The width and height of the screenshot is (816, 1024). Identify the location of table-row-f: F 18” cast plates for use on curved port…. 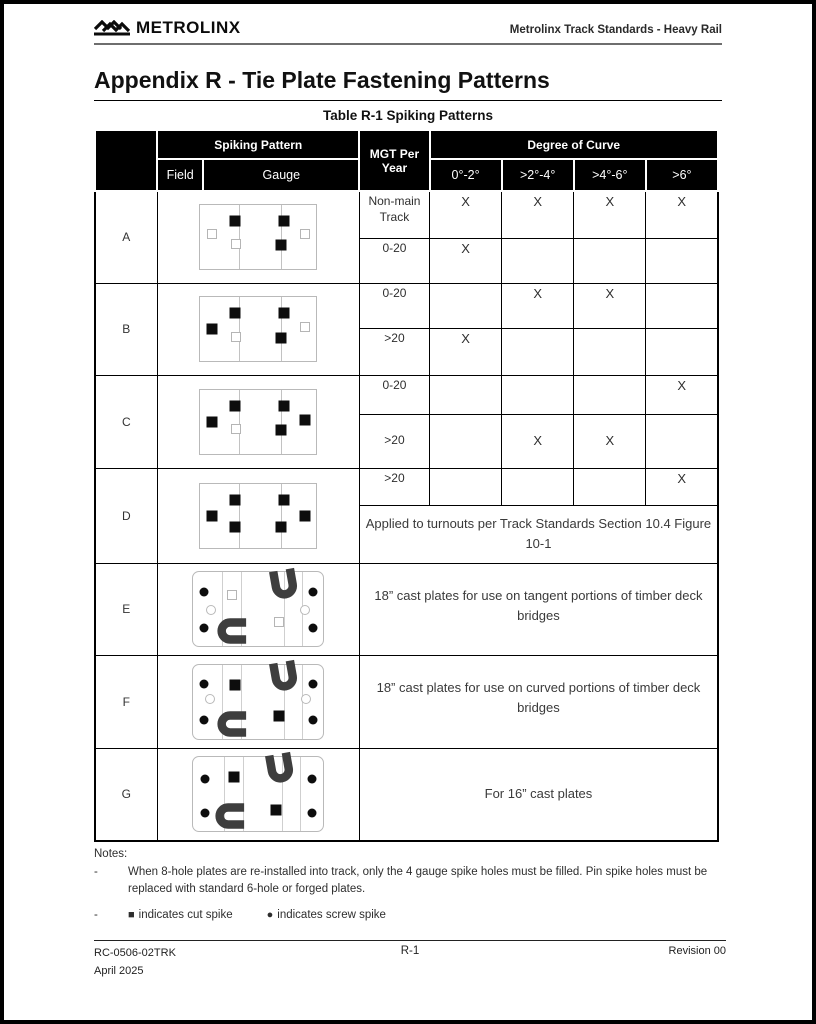
(406, 701).